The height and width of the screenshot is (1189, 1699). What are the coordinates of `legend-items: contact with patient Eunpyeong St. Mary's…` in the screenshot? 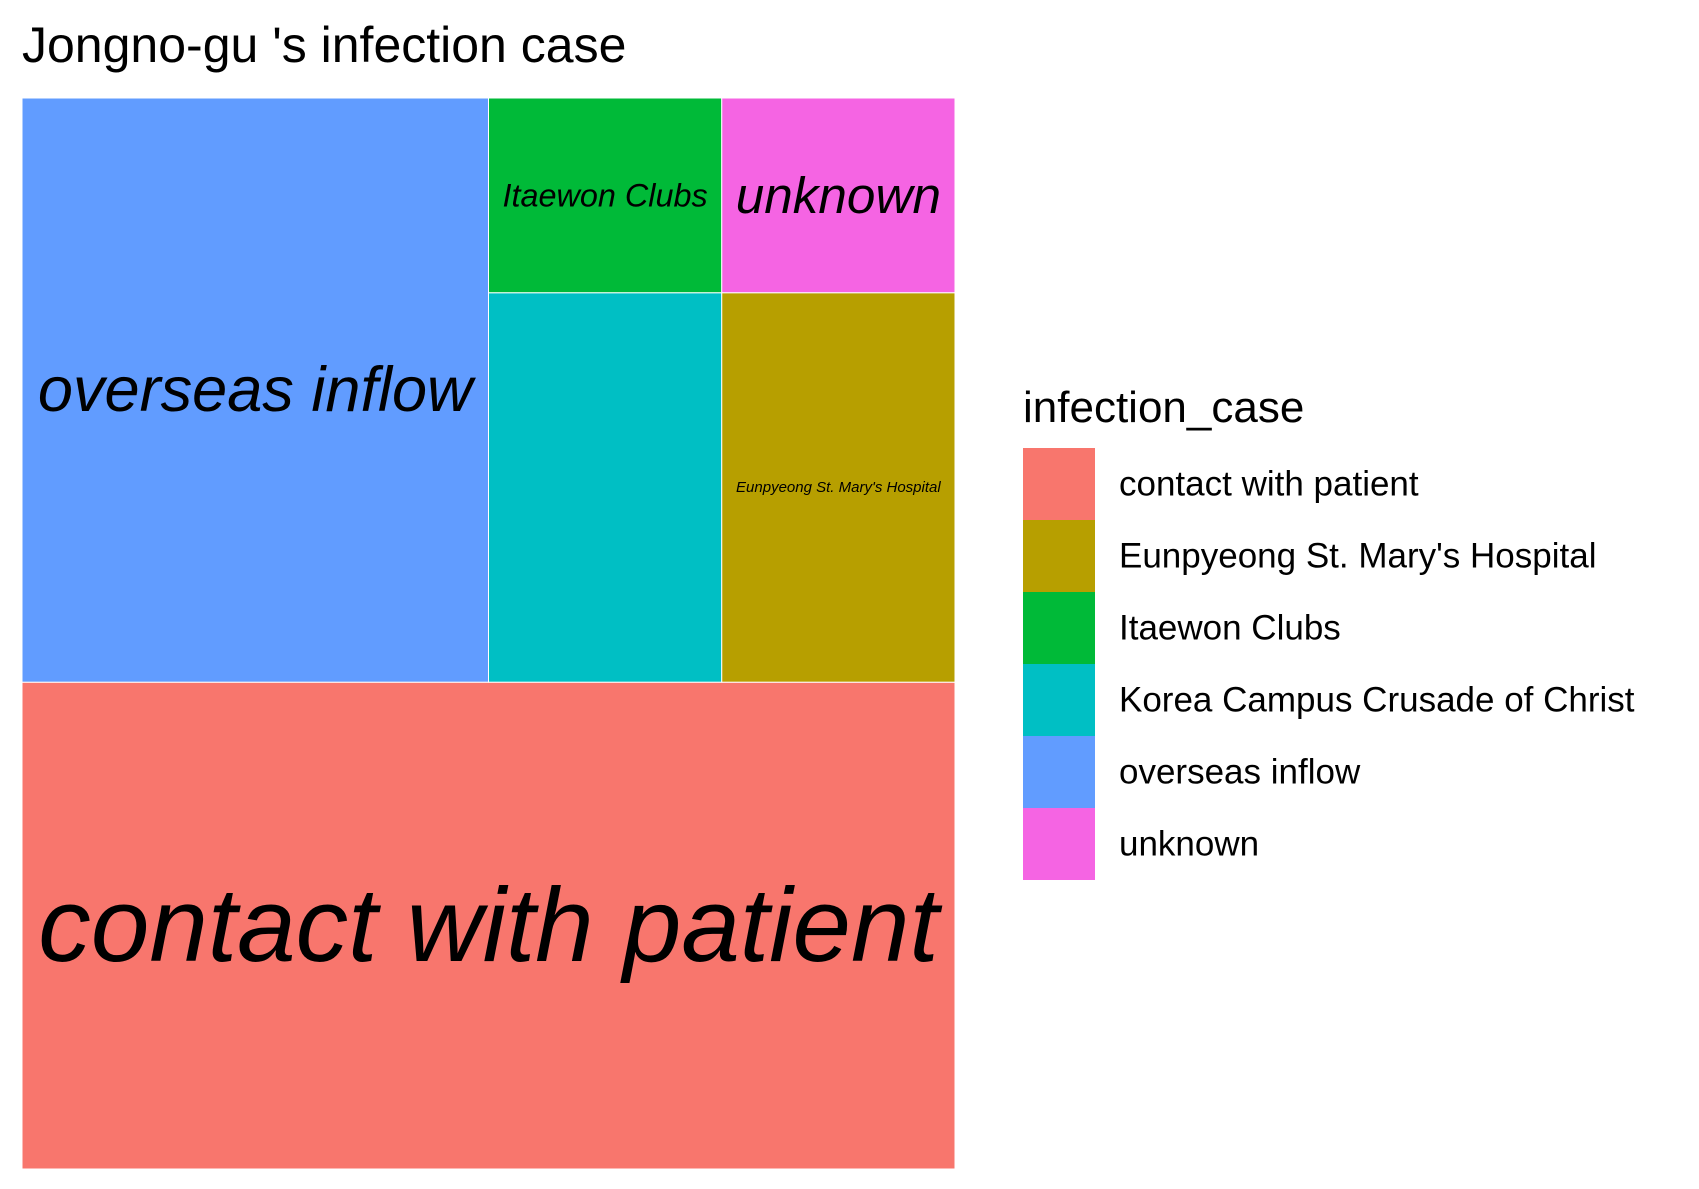 It's located at (1329, 664).